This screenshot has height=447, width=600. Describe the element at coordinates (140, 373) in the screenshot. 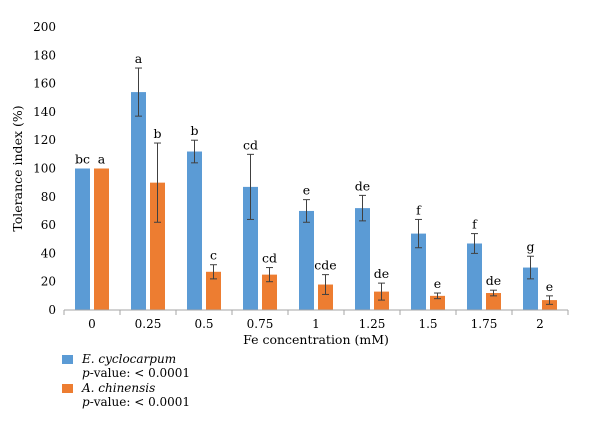

I see `legend-pvalue-text-series-1: -value: < 0.0001` at that location.